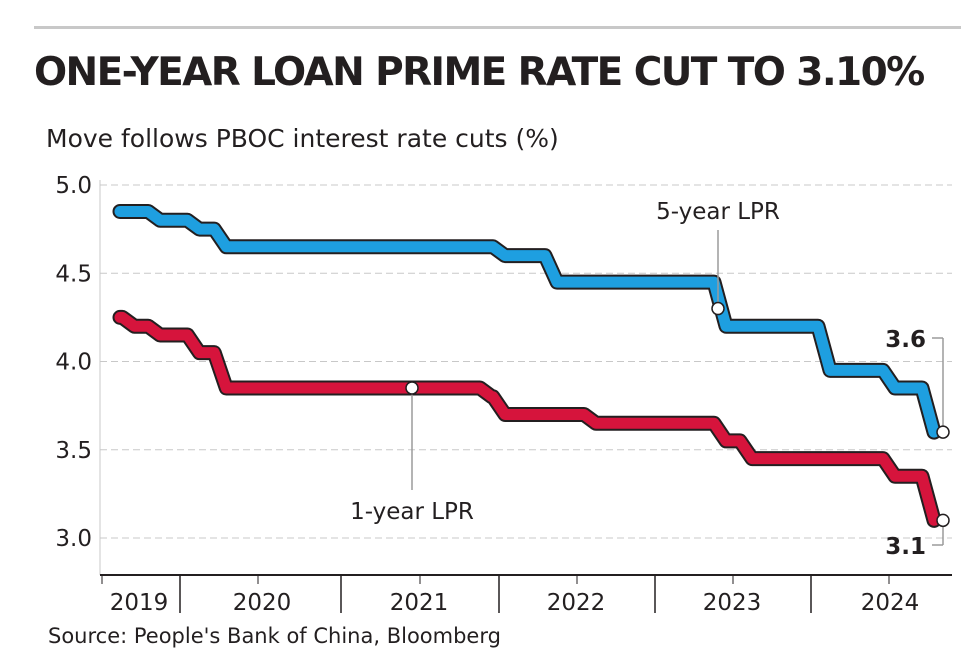 The height and width of the screenshot is (668, 961). I want to click on top-rule, so click(497, 27).